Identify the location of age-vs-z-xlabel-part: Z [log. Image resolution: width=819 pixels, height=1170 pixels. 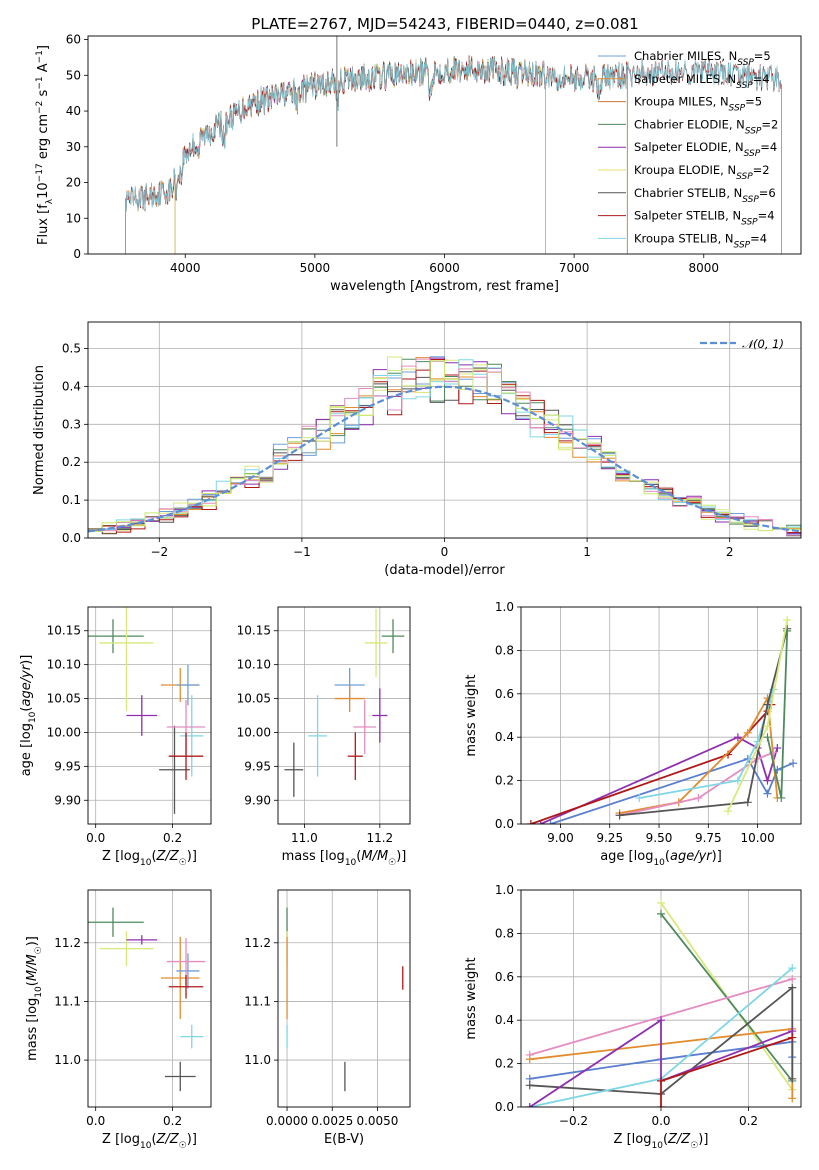
(121, 856).